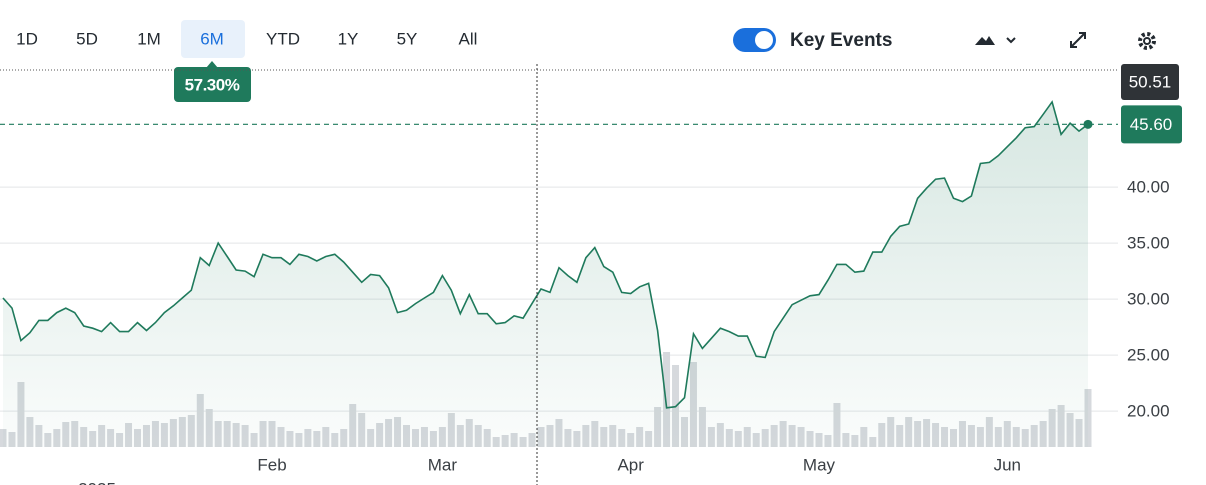  I want to click on last-value-dot, so click(1088, 124).